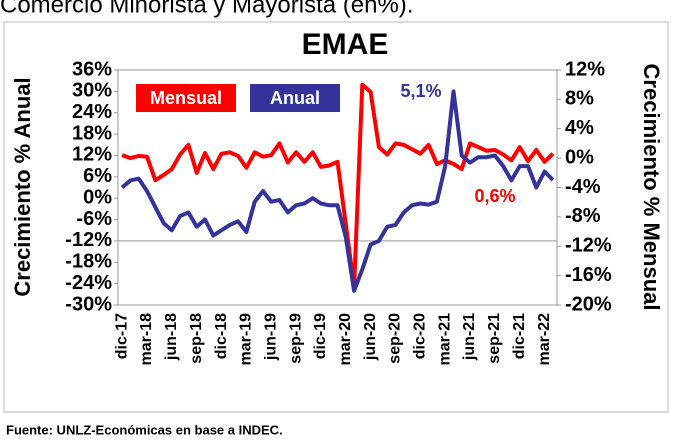 This screenshot has width=673, height=440. What do you see at coordinates (579, 99) in the screenshot?
I see `y2-tick-label: 8%` at bounding box center [579, 99].